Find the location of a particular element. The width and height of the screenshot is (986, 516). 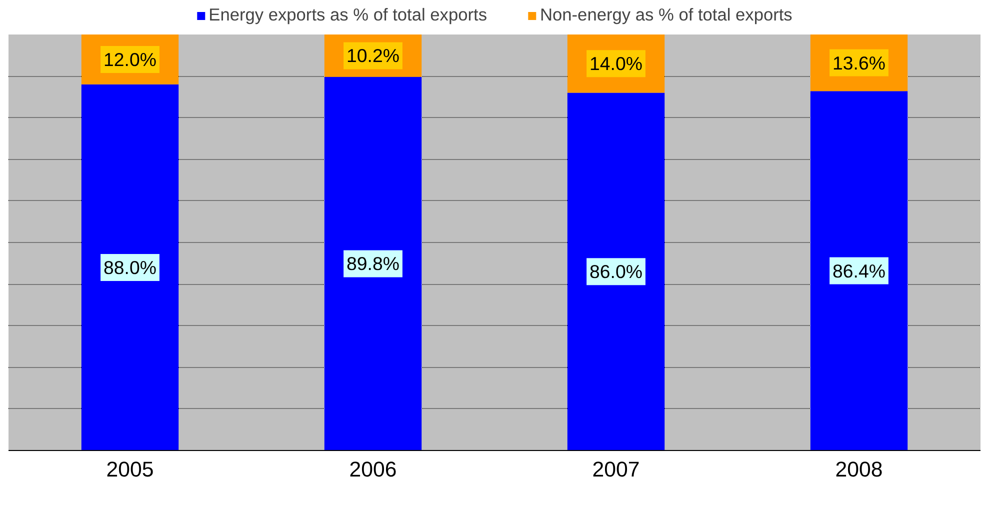

legend-label: Energy exports as % of total exports is located at coordinates (347, 15).